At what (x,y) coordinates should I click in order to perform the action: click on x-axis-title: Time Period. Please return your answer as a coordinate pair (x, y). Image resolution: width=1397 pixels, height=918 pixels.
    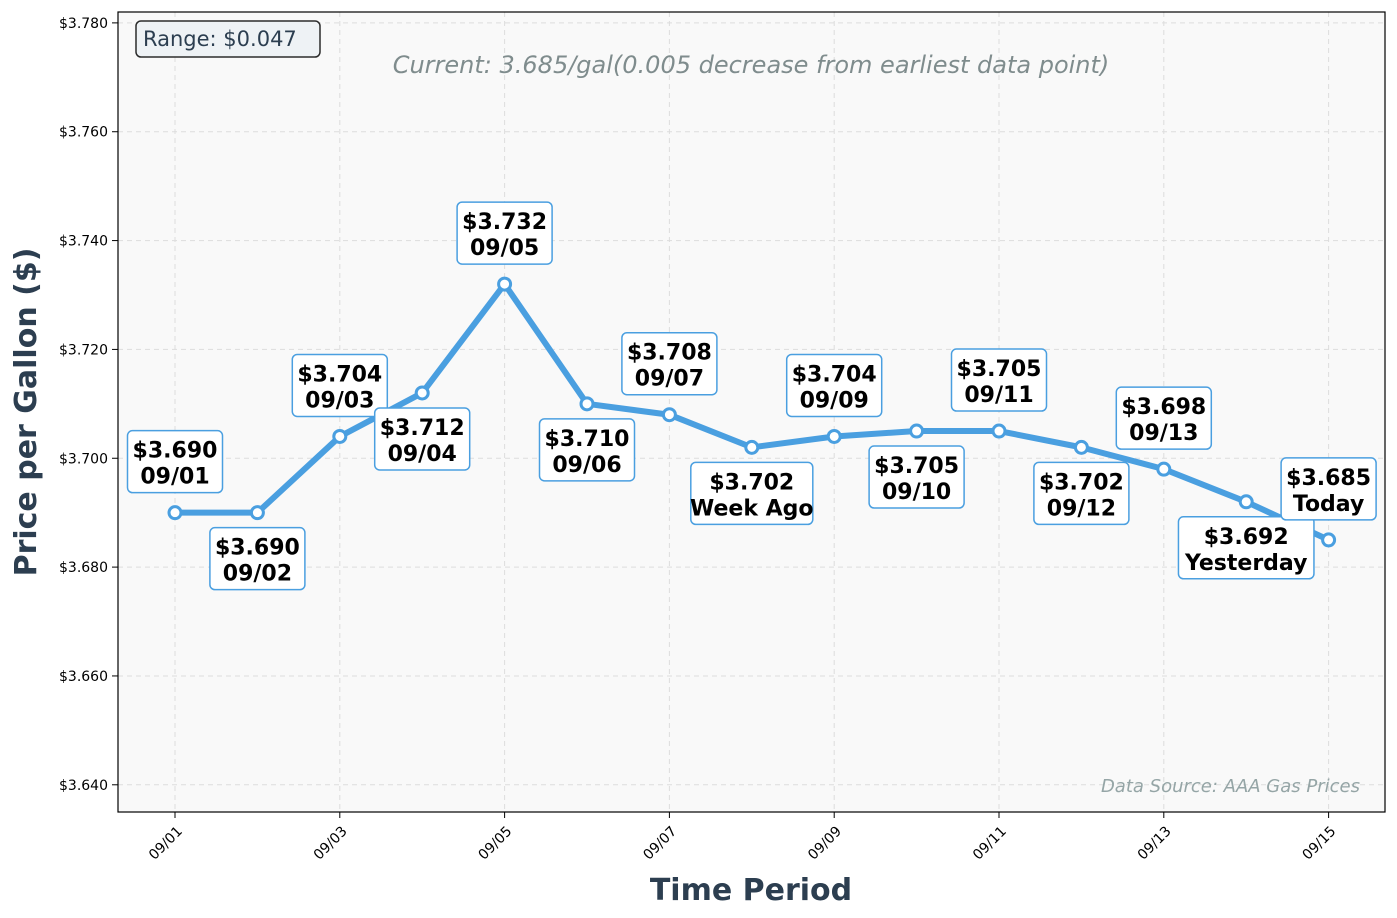
    Looking at the image, I should click on (751, 890).